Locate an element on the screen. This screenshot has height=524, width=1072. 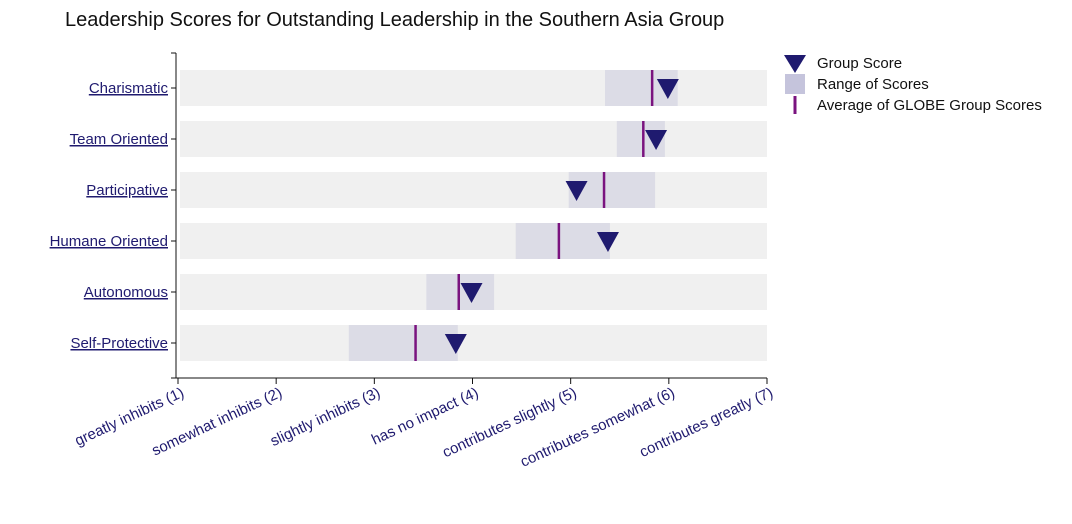
square-icon is located at coordinates (795, 84).